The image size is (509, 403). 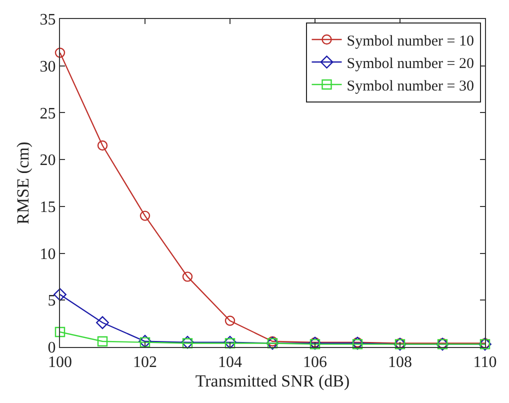 What do you see at coordinates (272, 381) in the screenshot?
I see `x-axis-title: Transmitted SNR (dB)` at bounding box center [272, 381].